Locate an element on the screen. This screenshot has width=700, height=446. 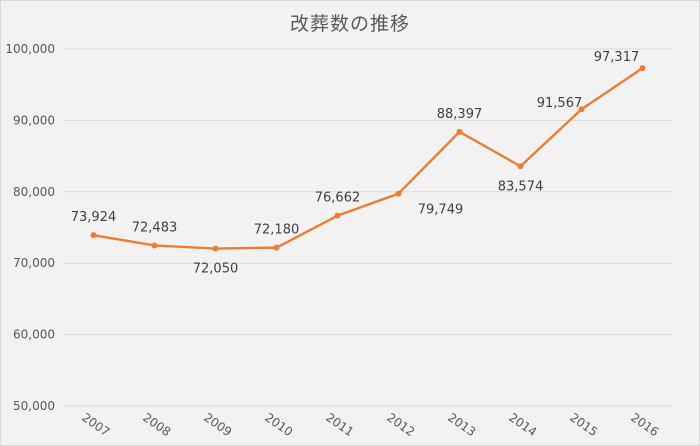
data-label: 97,317 is located at coordinates (617, 57).